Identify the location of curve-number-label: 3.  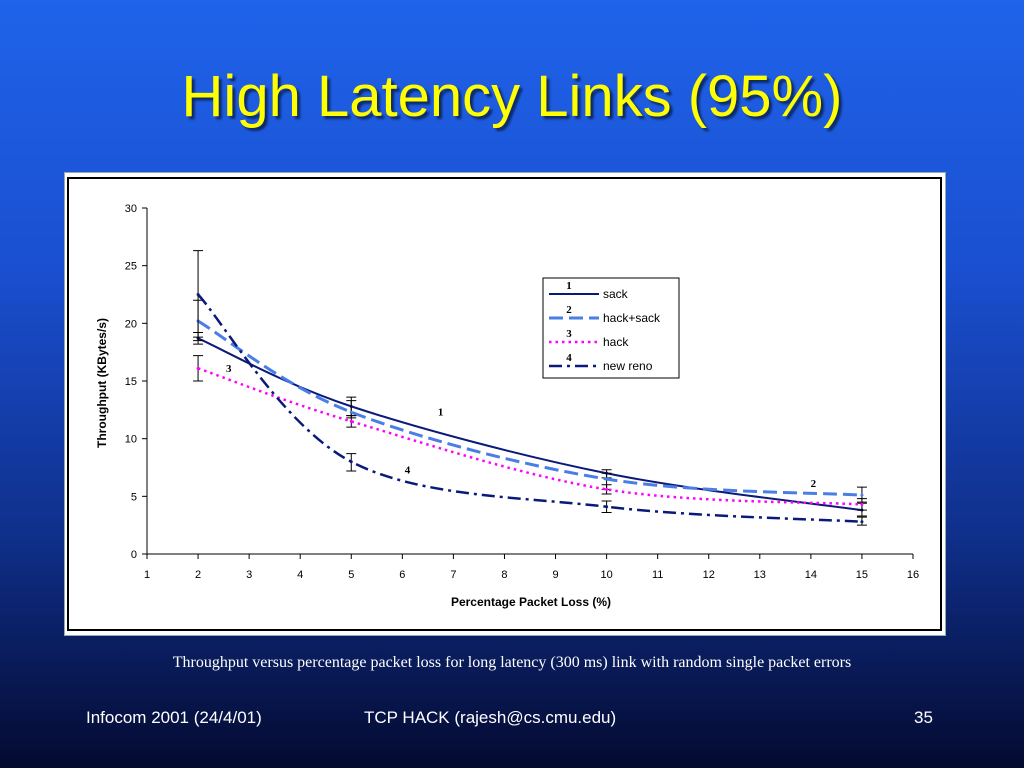
(229, 369).